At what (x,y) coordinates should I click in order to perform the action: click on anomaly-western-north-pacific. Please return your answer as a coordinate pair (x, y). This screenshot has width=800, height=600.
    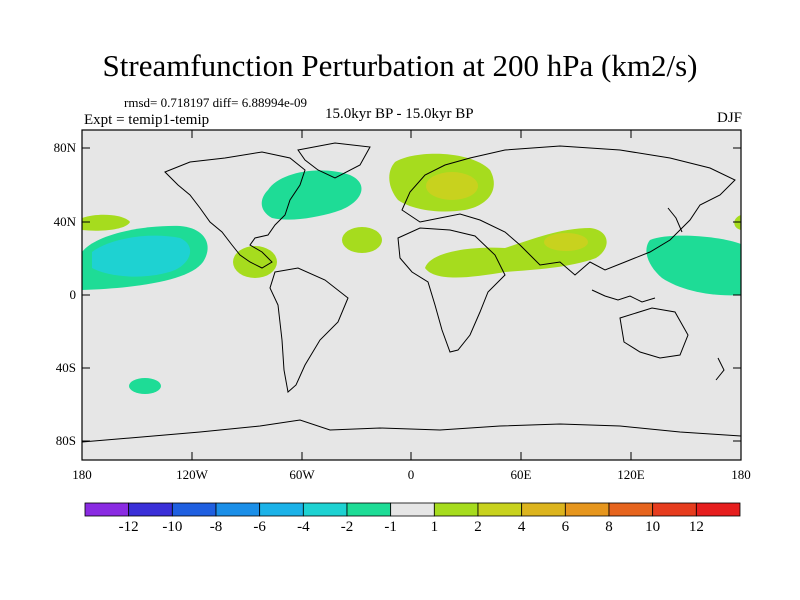
    Looking at the image, I should click on (693, 265).